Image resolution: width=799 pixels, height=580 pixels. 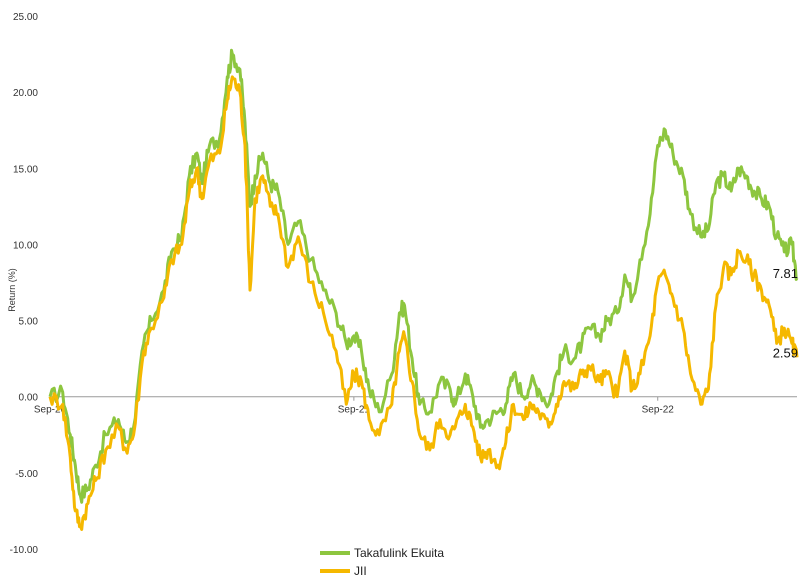 What do you see at coordinates (25, 169) in the screenshot?
I see `y-tick-label: 15.00` at bounding box center [25, 169].